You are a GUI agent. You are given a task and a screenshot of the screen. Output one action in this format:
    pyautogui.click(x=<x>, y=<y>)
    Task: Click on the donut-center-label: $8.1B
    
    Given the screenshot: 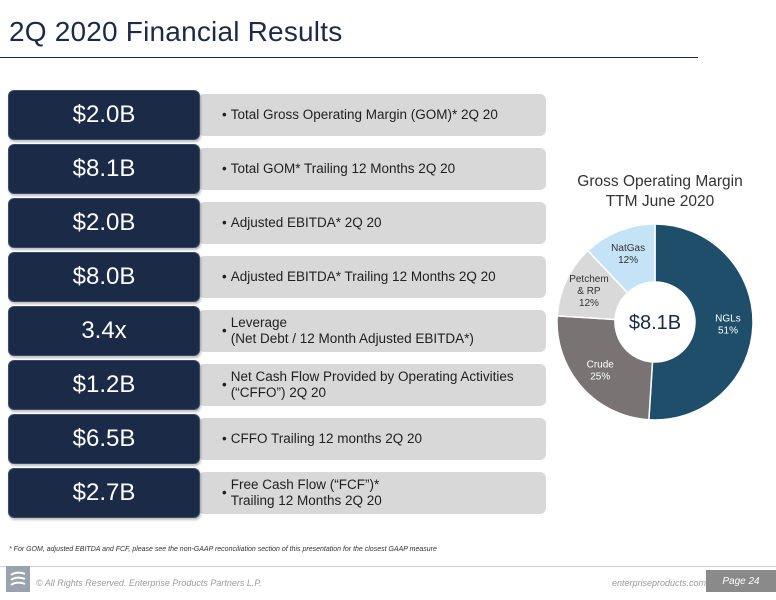 What is the action you would take?
    pyautogui.click(x=655, y=323)
    